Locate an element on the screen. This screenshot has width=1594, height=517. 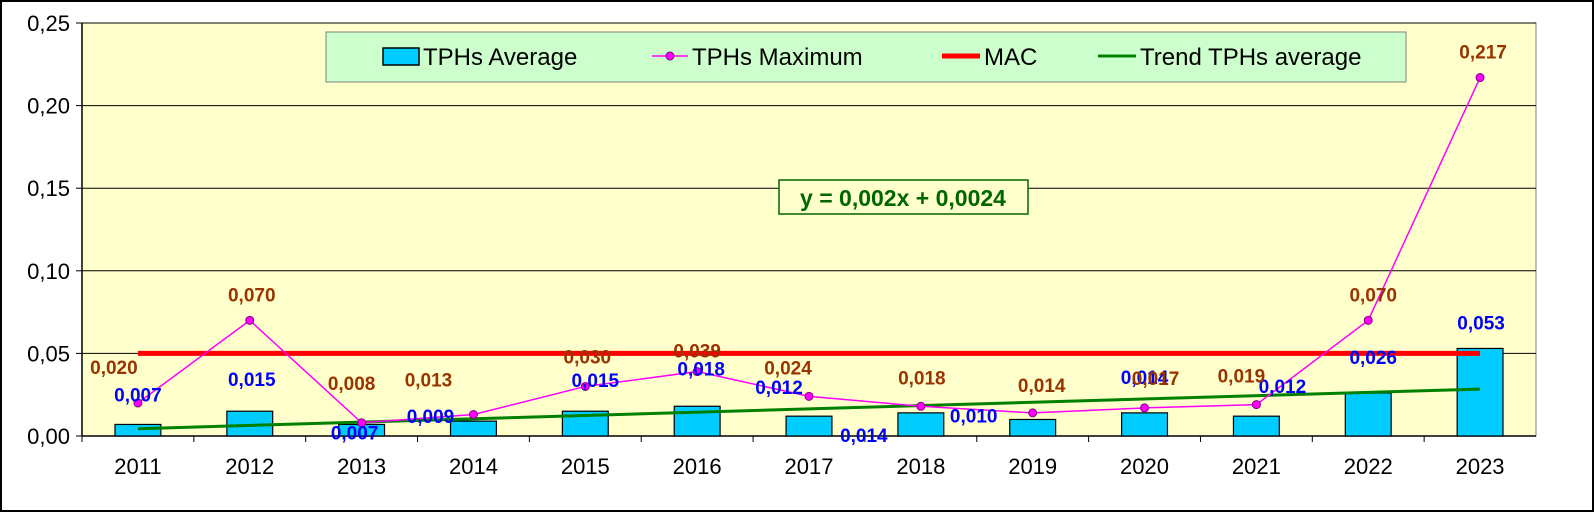
y-axis: 0,00 0,05 0,10 0,15 0,20 0,25 is located at coordinates (55, 230).